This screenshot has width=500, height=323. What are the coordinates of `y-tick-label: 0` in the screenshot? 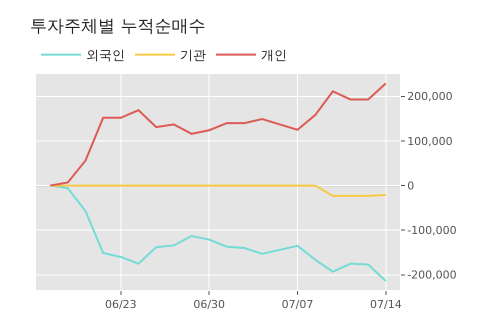 It's located at (410, 185).